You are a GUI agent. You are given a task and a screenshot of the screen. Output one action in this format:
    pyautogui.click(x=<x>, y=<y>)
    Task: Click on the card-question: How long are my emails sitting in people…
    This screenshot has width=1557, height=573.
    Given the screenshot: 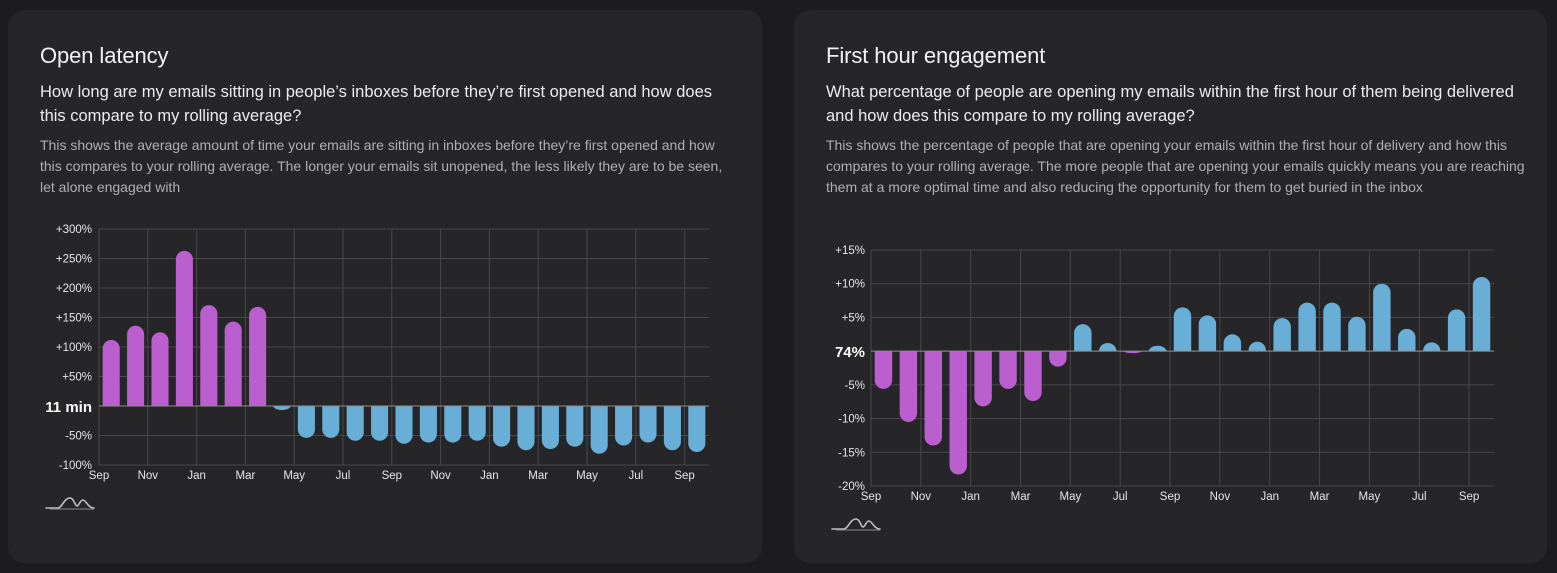 What is the action you would take?
    pyautogui.click(x=376, y=104)
    